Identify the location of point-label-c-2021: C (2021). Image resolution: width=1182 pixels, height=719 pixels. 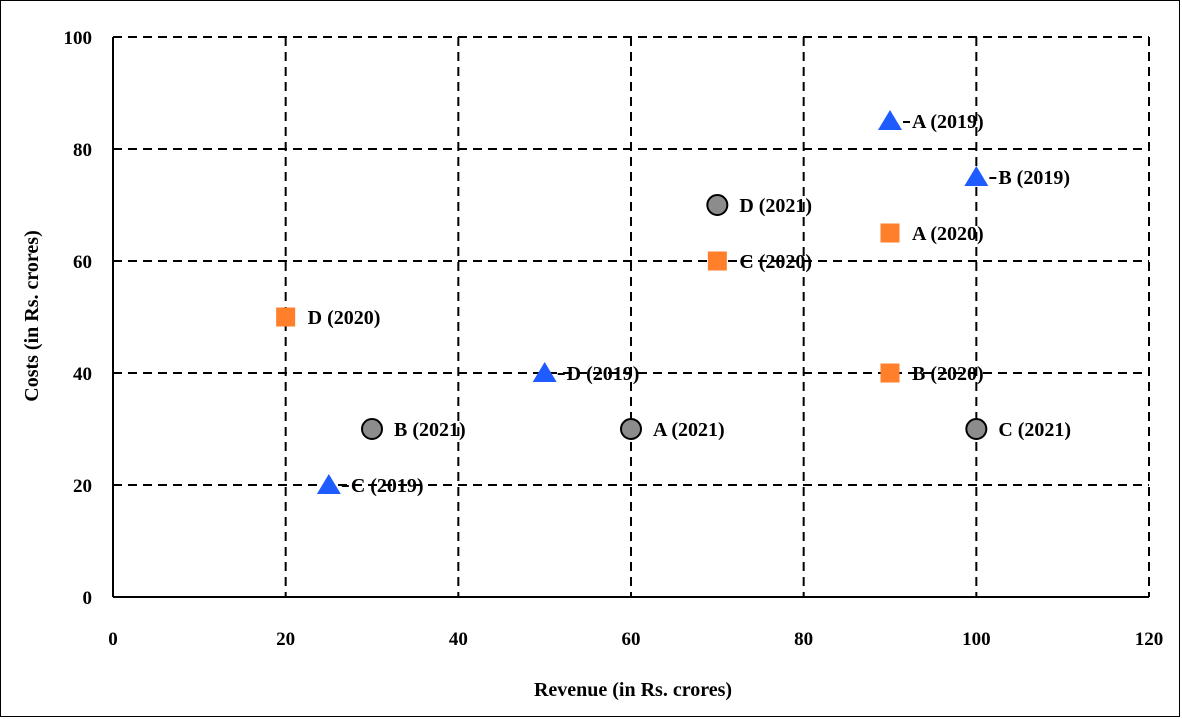
(1034, 430).